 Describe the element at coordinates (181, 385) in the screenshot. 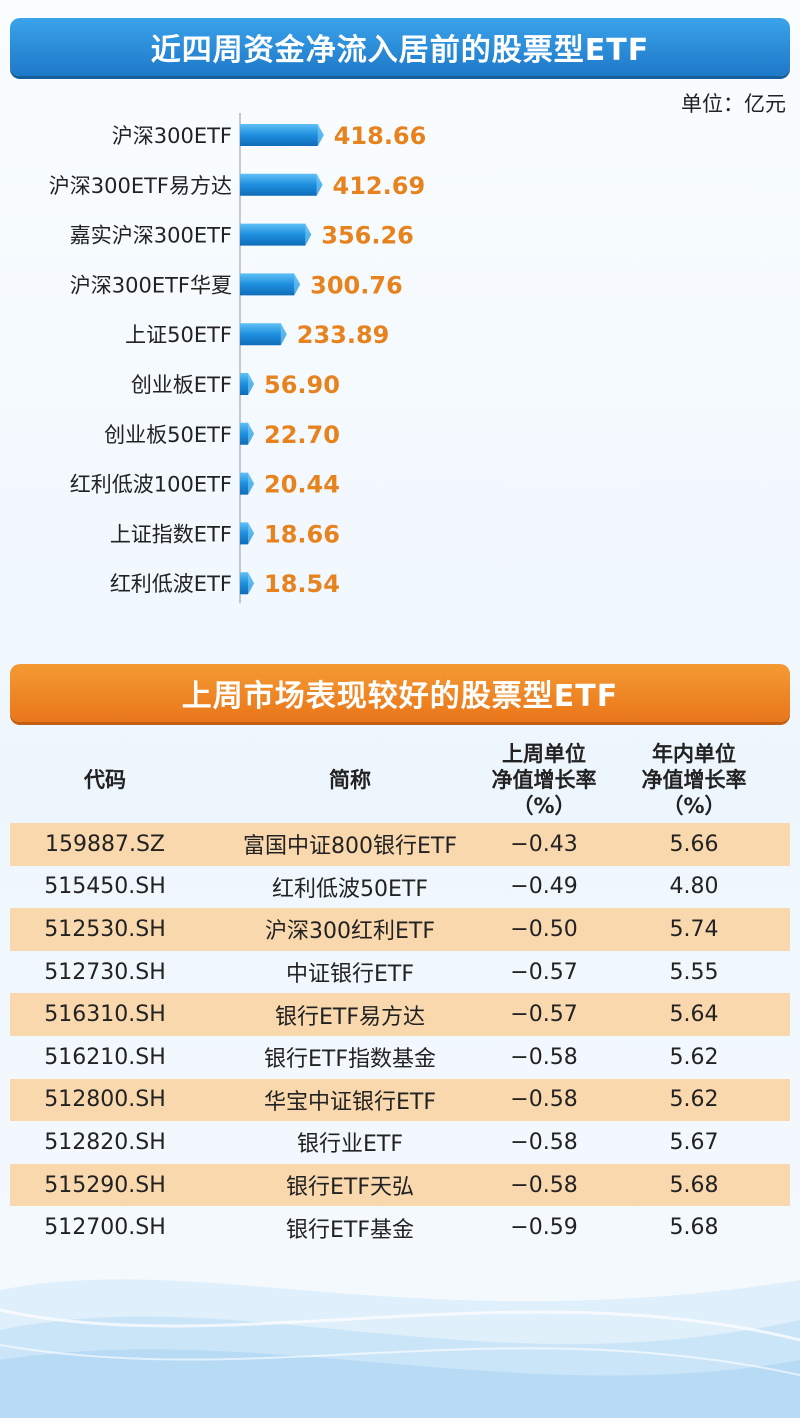

I see `category-label: 创业板ETF` at that location.